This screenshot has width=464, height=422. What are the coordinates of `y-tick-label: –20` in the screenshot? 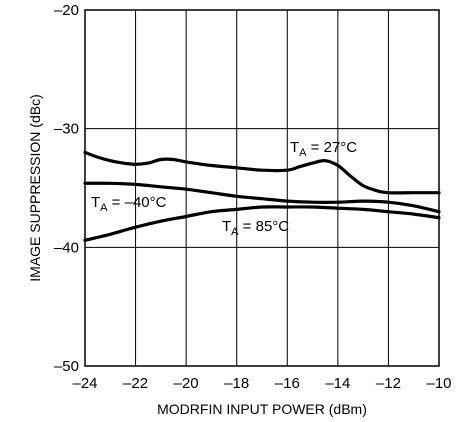 It's located at (66, 10).